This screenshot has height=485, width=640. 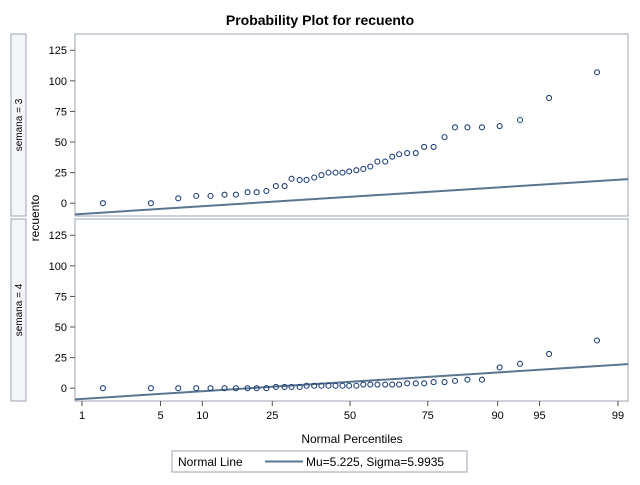 I want to click on legend-entry: Mu=5.225, Sigma=5.9935, so click(x=375, y=462).